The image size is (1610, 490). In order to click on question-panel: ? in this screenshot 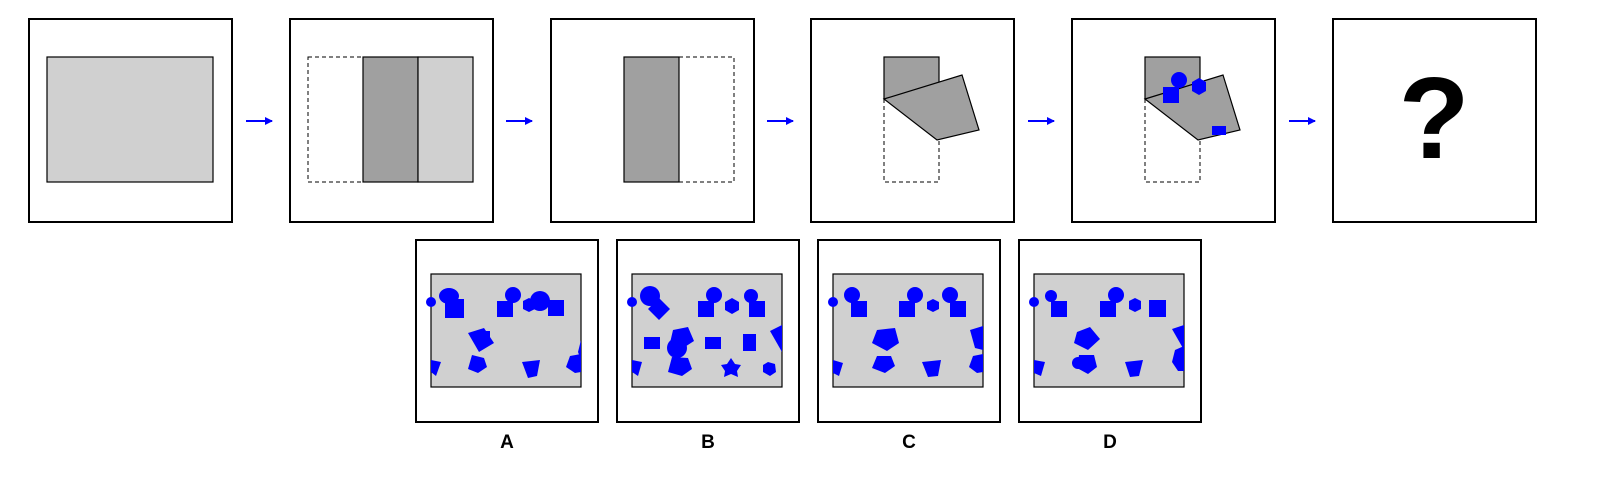, I will do `click(1434, 120)`.